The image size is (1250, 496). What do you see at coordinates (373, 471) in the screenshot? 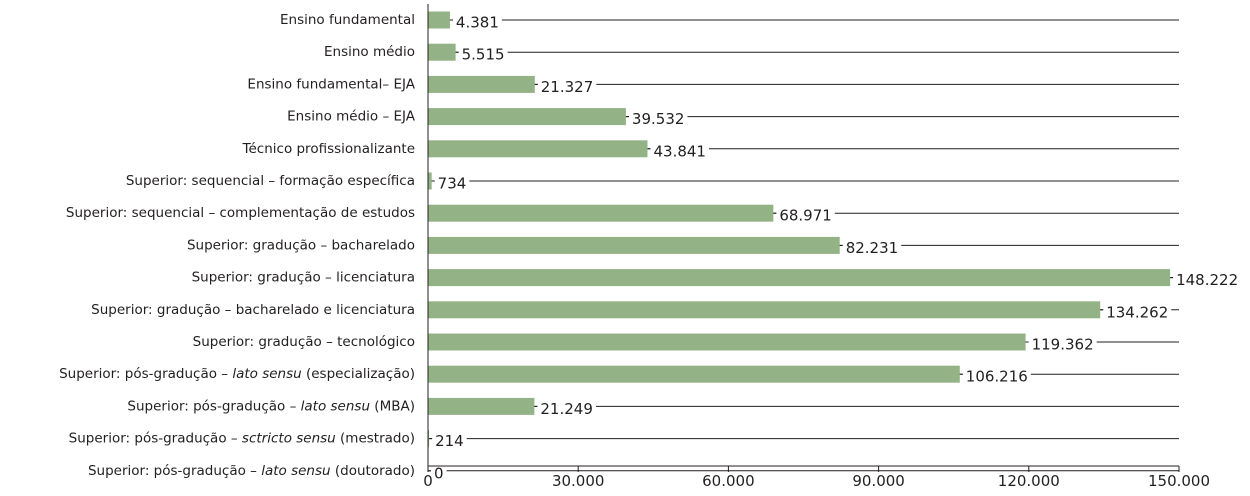
I see `category-label-part: (doutorado)` at bounding box center [373, 471].